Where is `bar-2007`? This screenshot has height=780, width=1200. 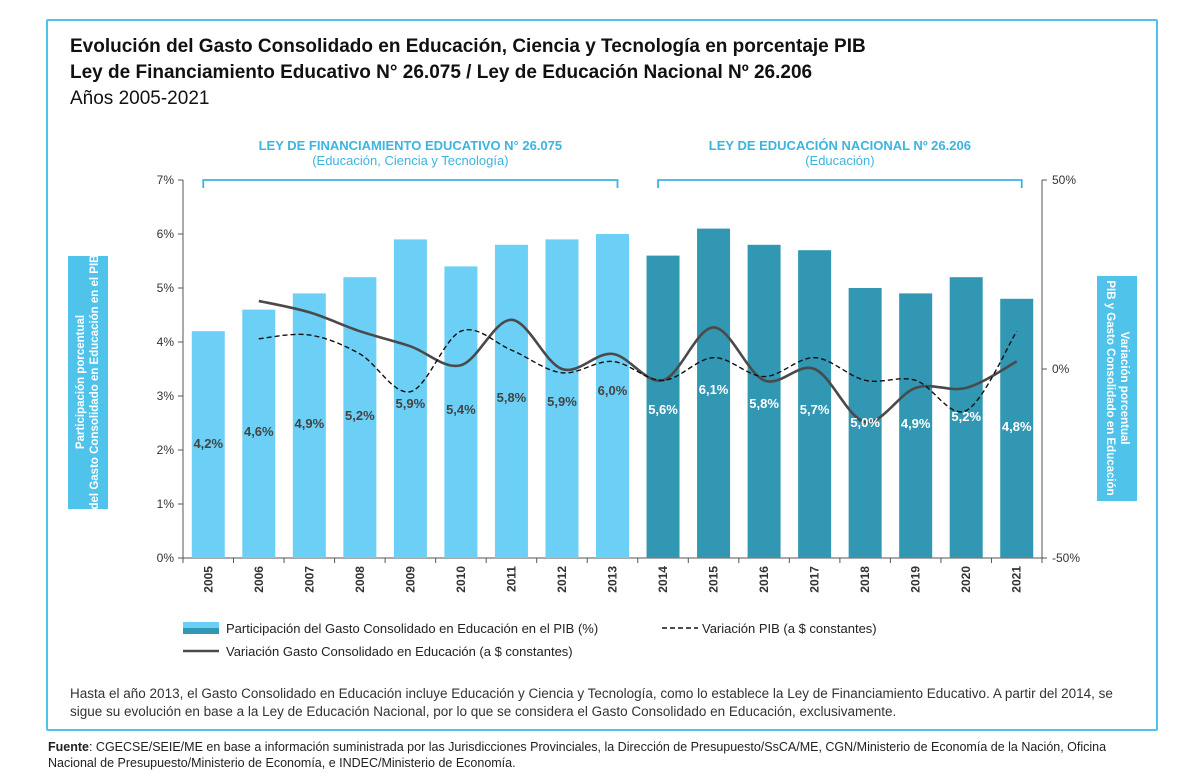
bar-2007 is located at coordinates (309, 425).